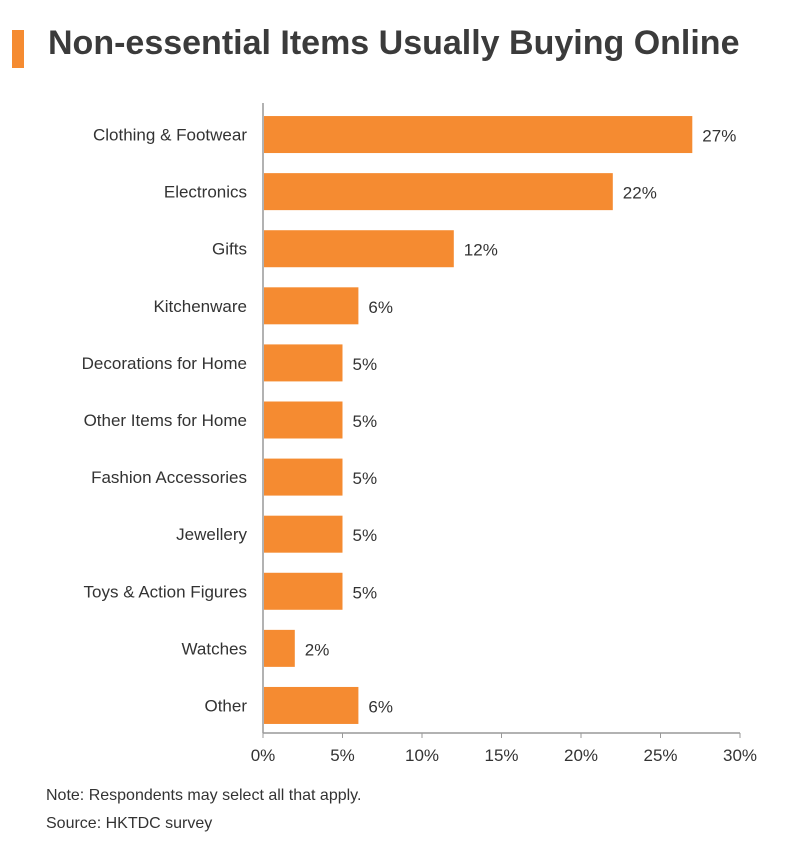 Image resolution: width=800 pixels, height=860 pixels. What do you see at coordinates (211, 534) in the screenshot?
I see `category-label: Jewellery` at bounding box center [211, 534].